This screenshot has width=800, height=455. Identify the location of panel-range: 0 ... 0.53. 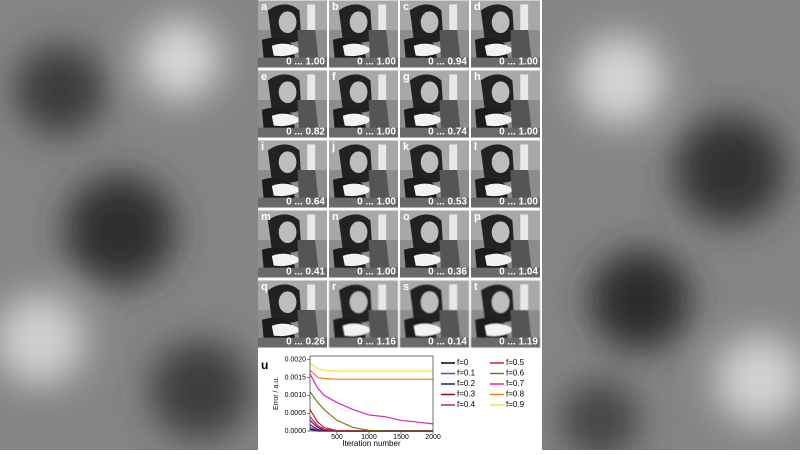
(447, 202).